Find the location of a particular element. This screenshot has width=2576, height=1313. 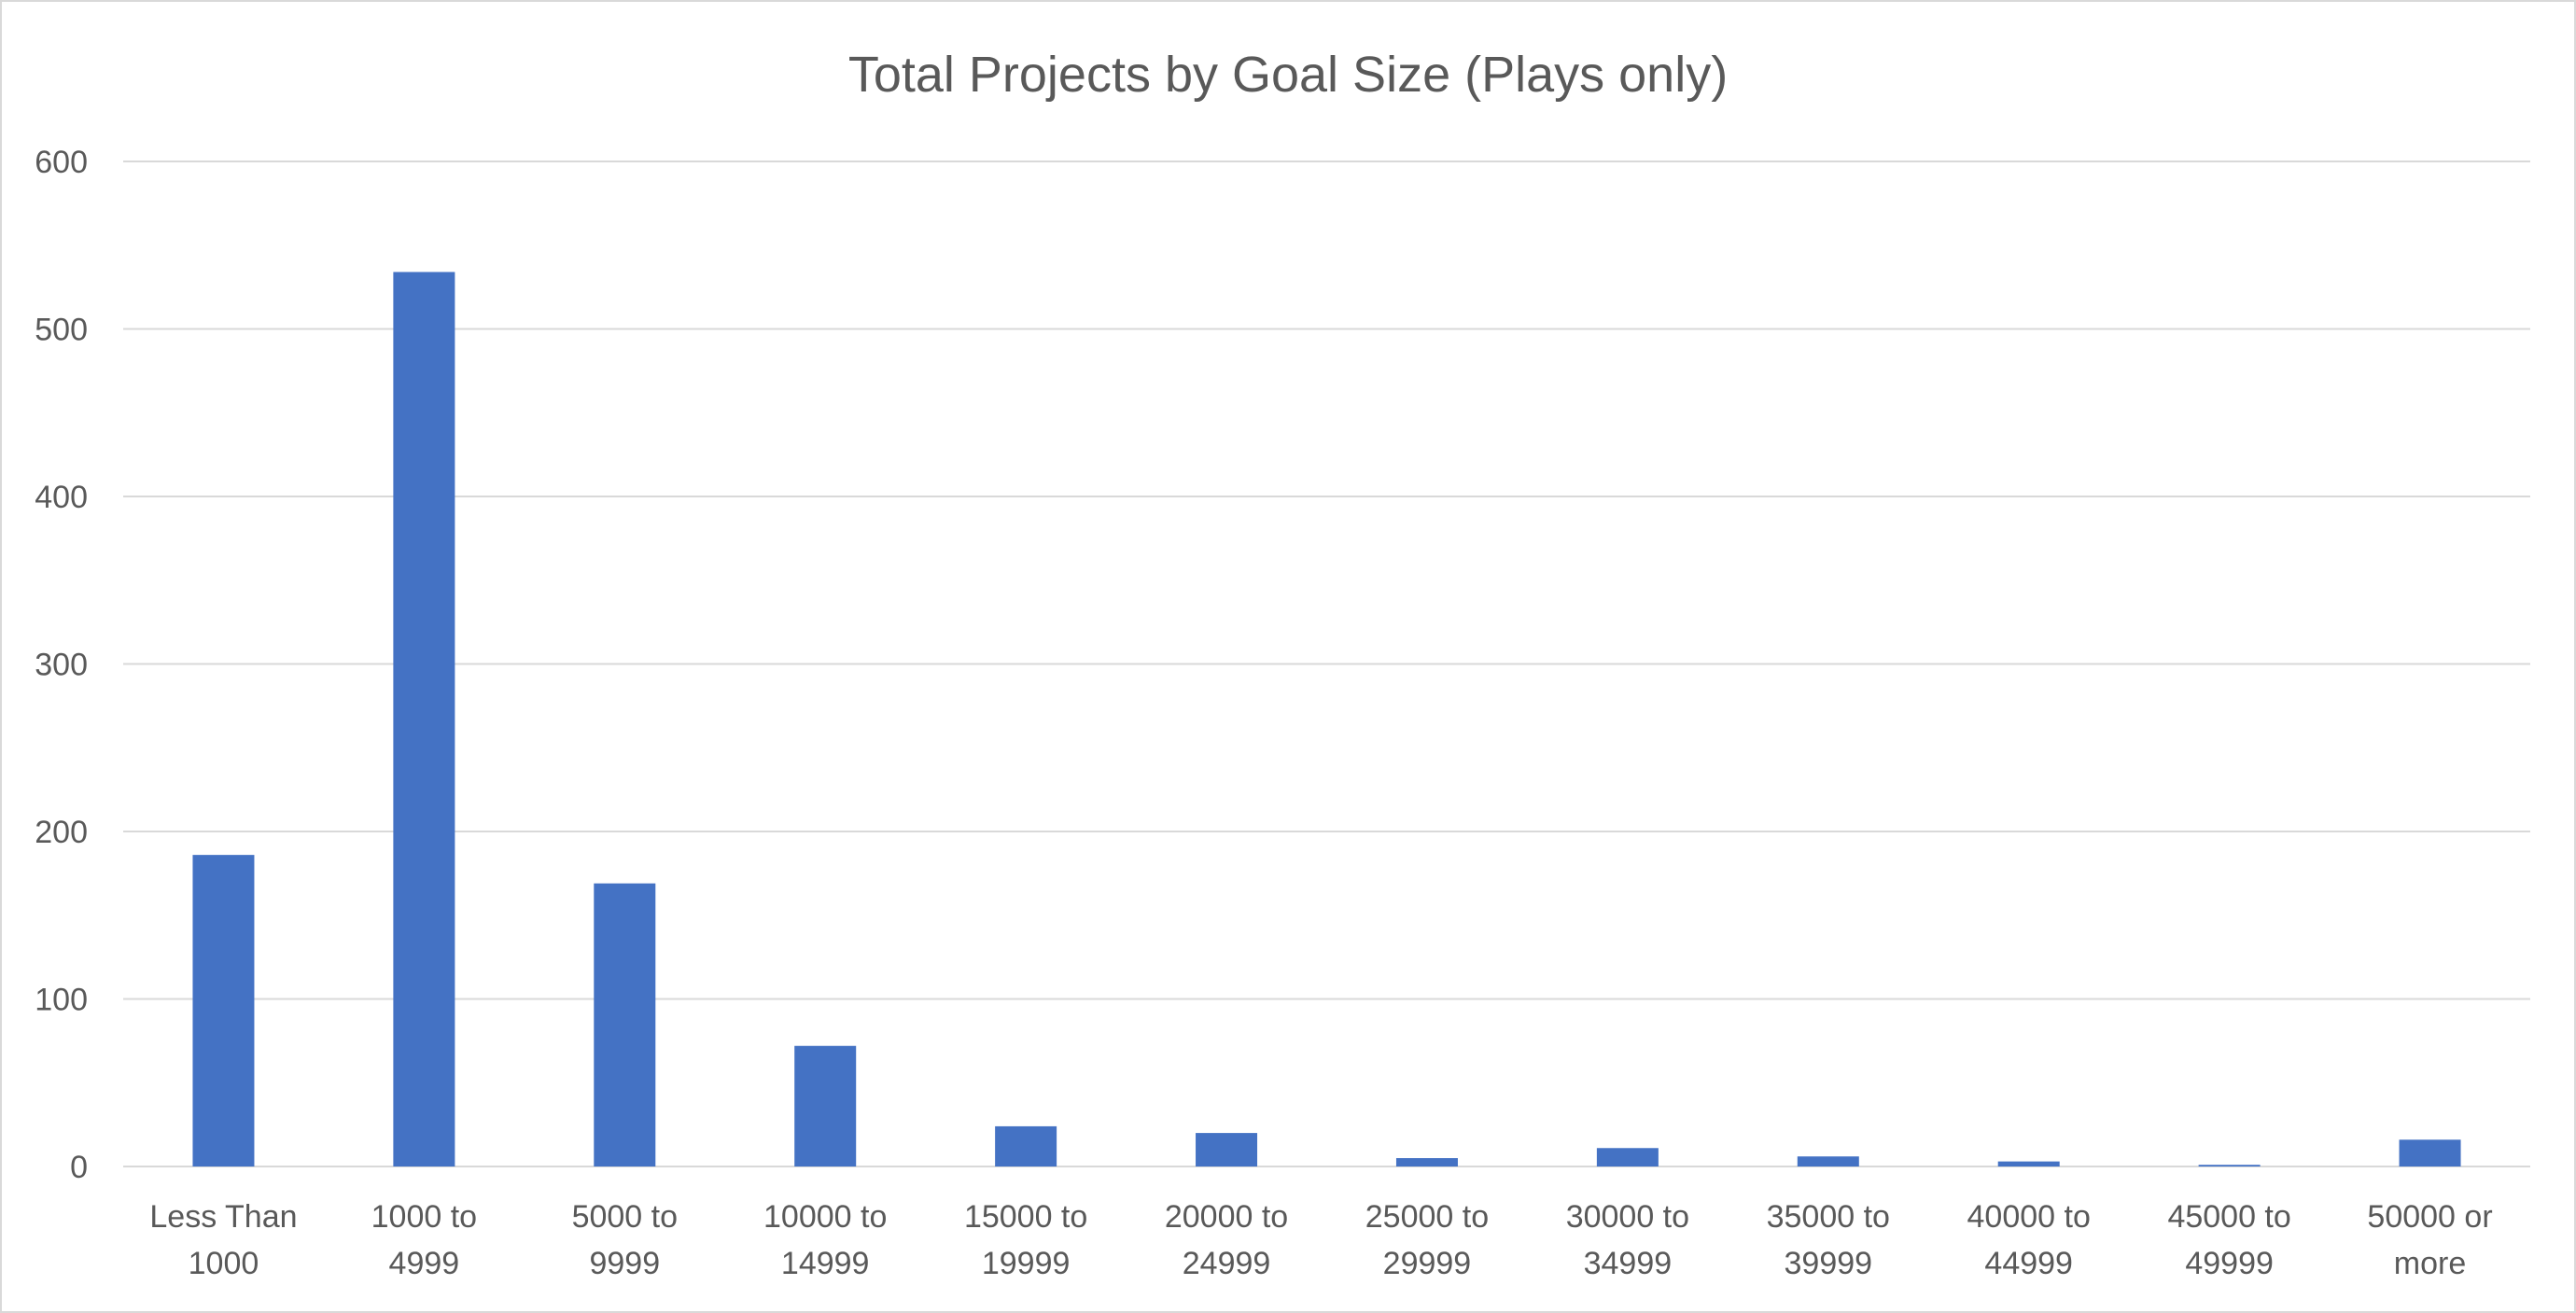

x-tick-label-line: 4999 is located at coordinates (424, 1263).